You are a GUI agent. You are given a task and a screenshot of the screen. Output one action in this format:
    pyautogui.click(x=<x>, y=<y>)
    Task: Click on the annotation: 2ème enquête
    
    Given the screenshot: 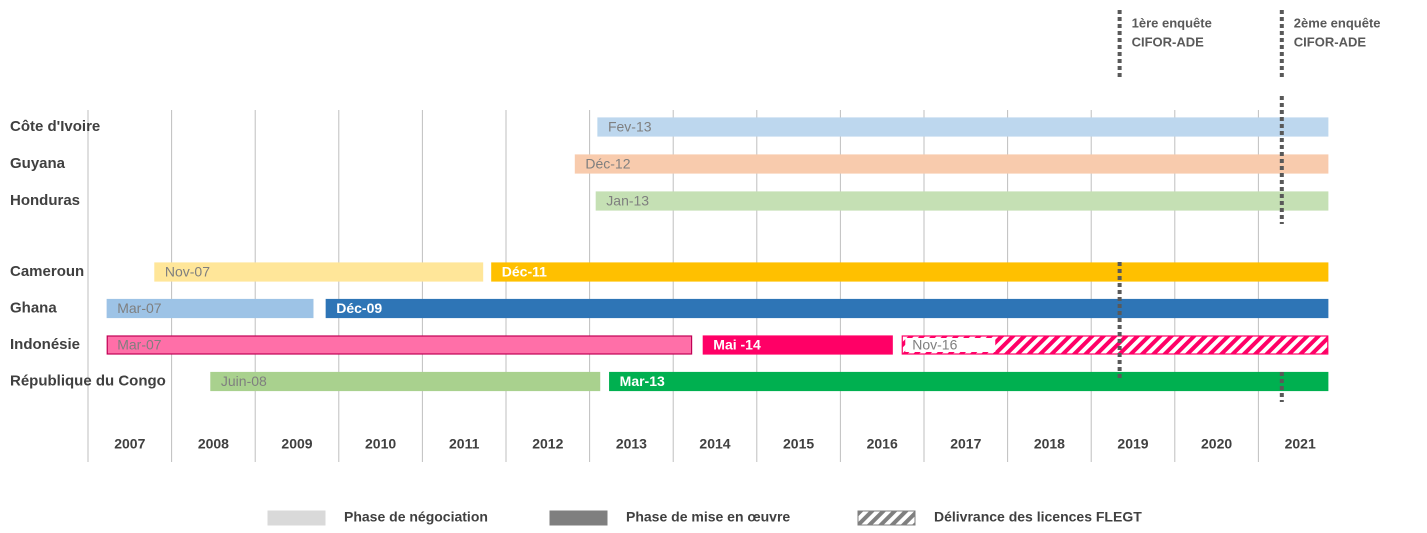 What is the action you would take?
    pyautogui.click(x=1337, y=22)
    